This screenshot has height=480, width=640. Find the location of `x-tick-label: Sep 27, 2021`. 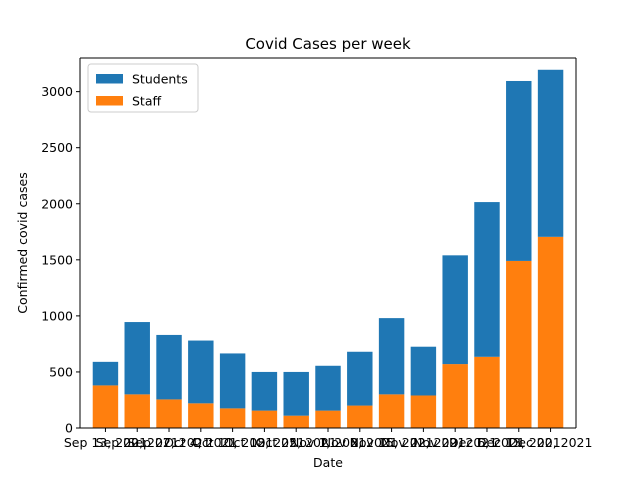

x-tick-label: Sep 27, 2021 is located at coordinates (168, 442).